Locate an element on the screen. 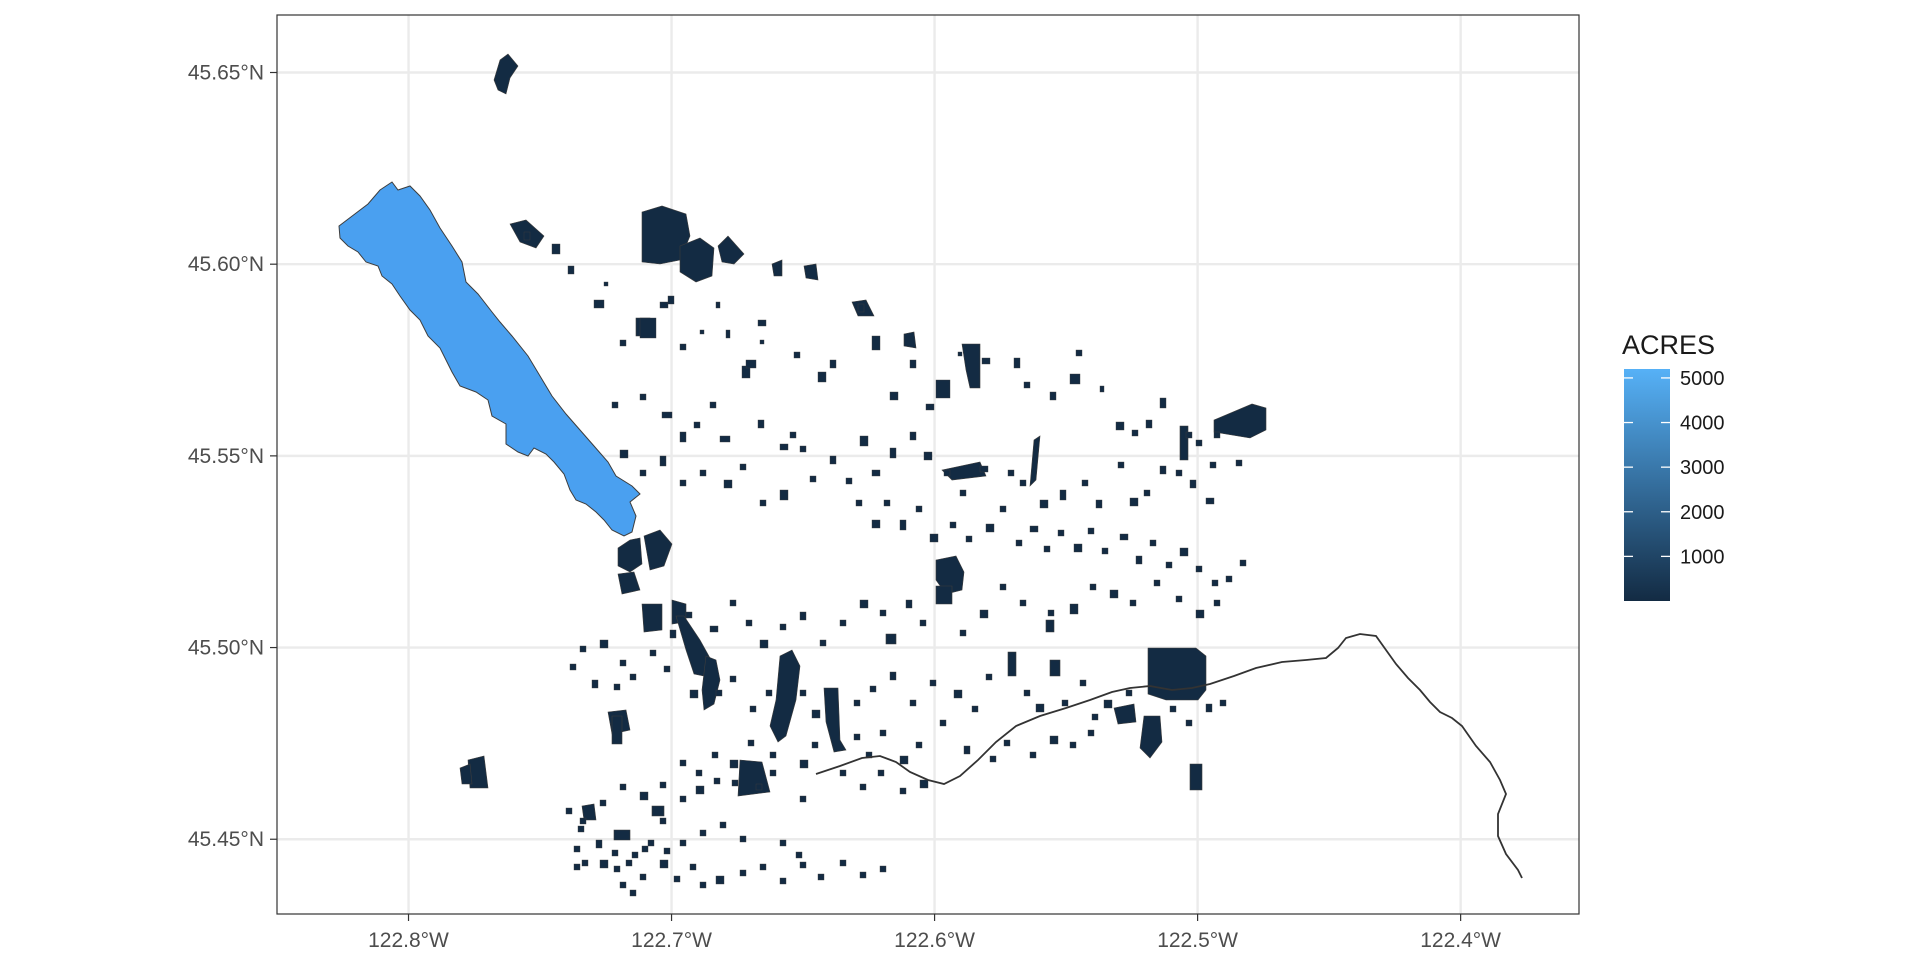  park-mid-o is located at coordinates (617, 730).